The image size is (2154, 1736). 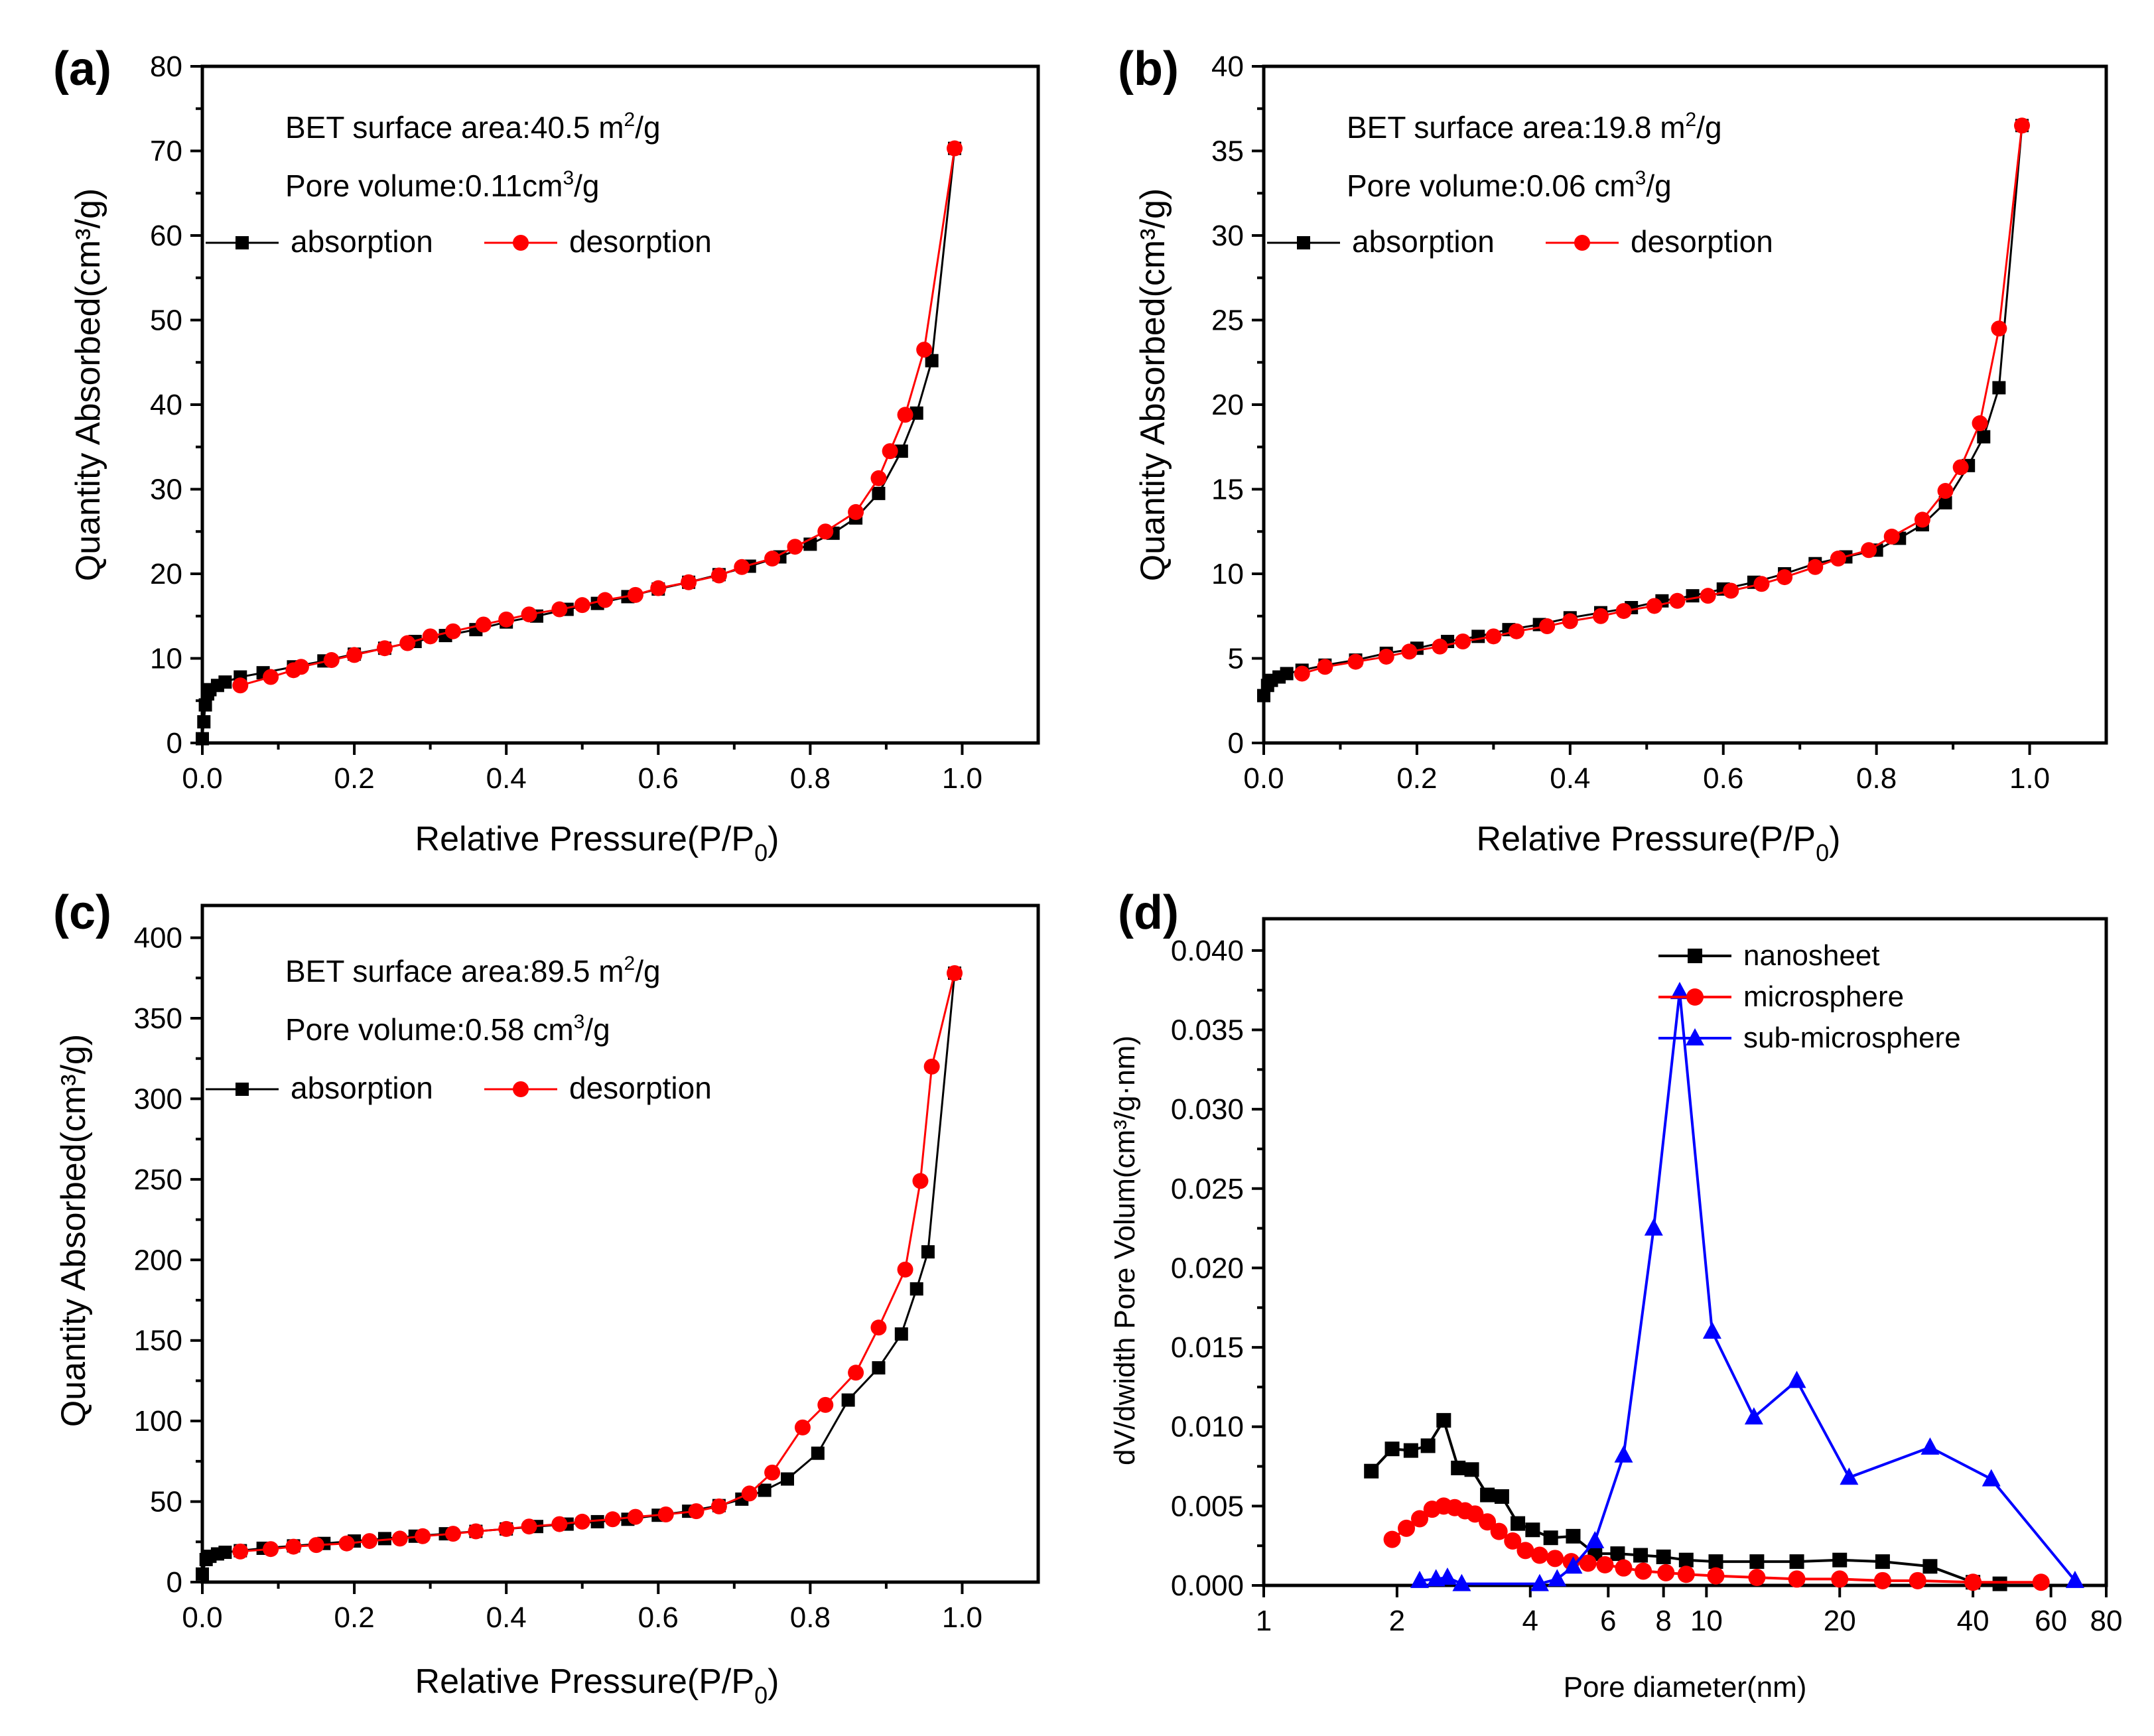 What do you see at coordinates (1153, 384) in the screenshot?
I see `panel-b-y-axis-title: Quantity Absorbed(cm³/g)` at bounding box center [1153, 384].